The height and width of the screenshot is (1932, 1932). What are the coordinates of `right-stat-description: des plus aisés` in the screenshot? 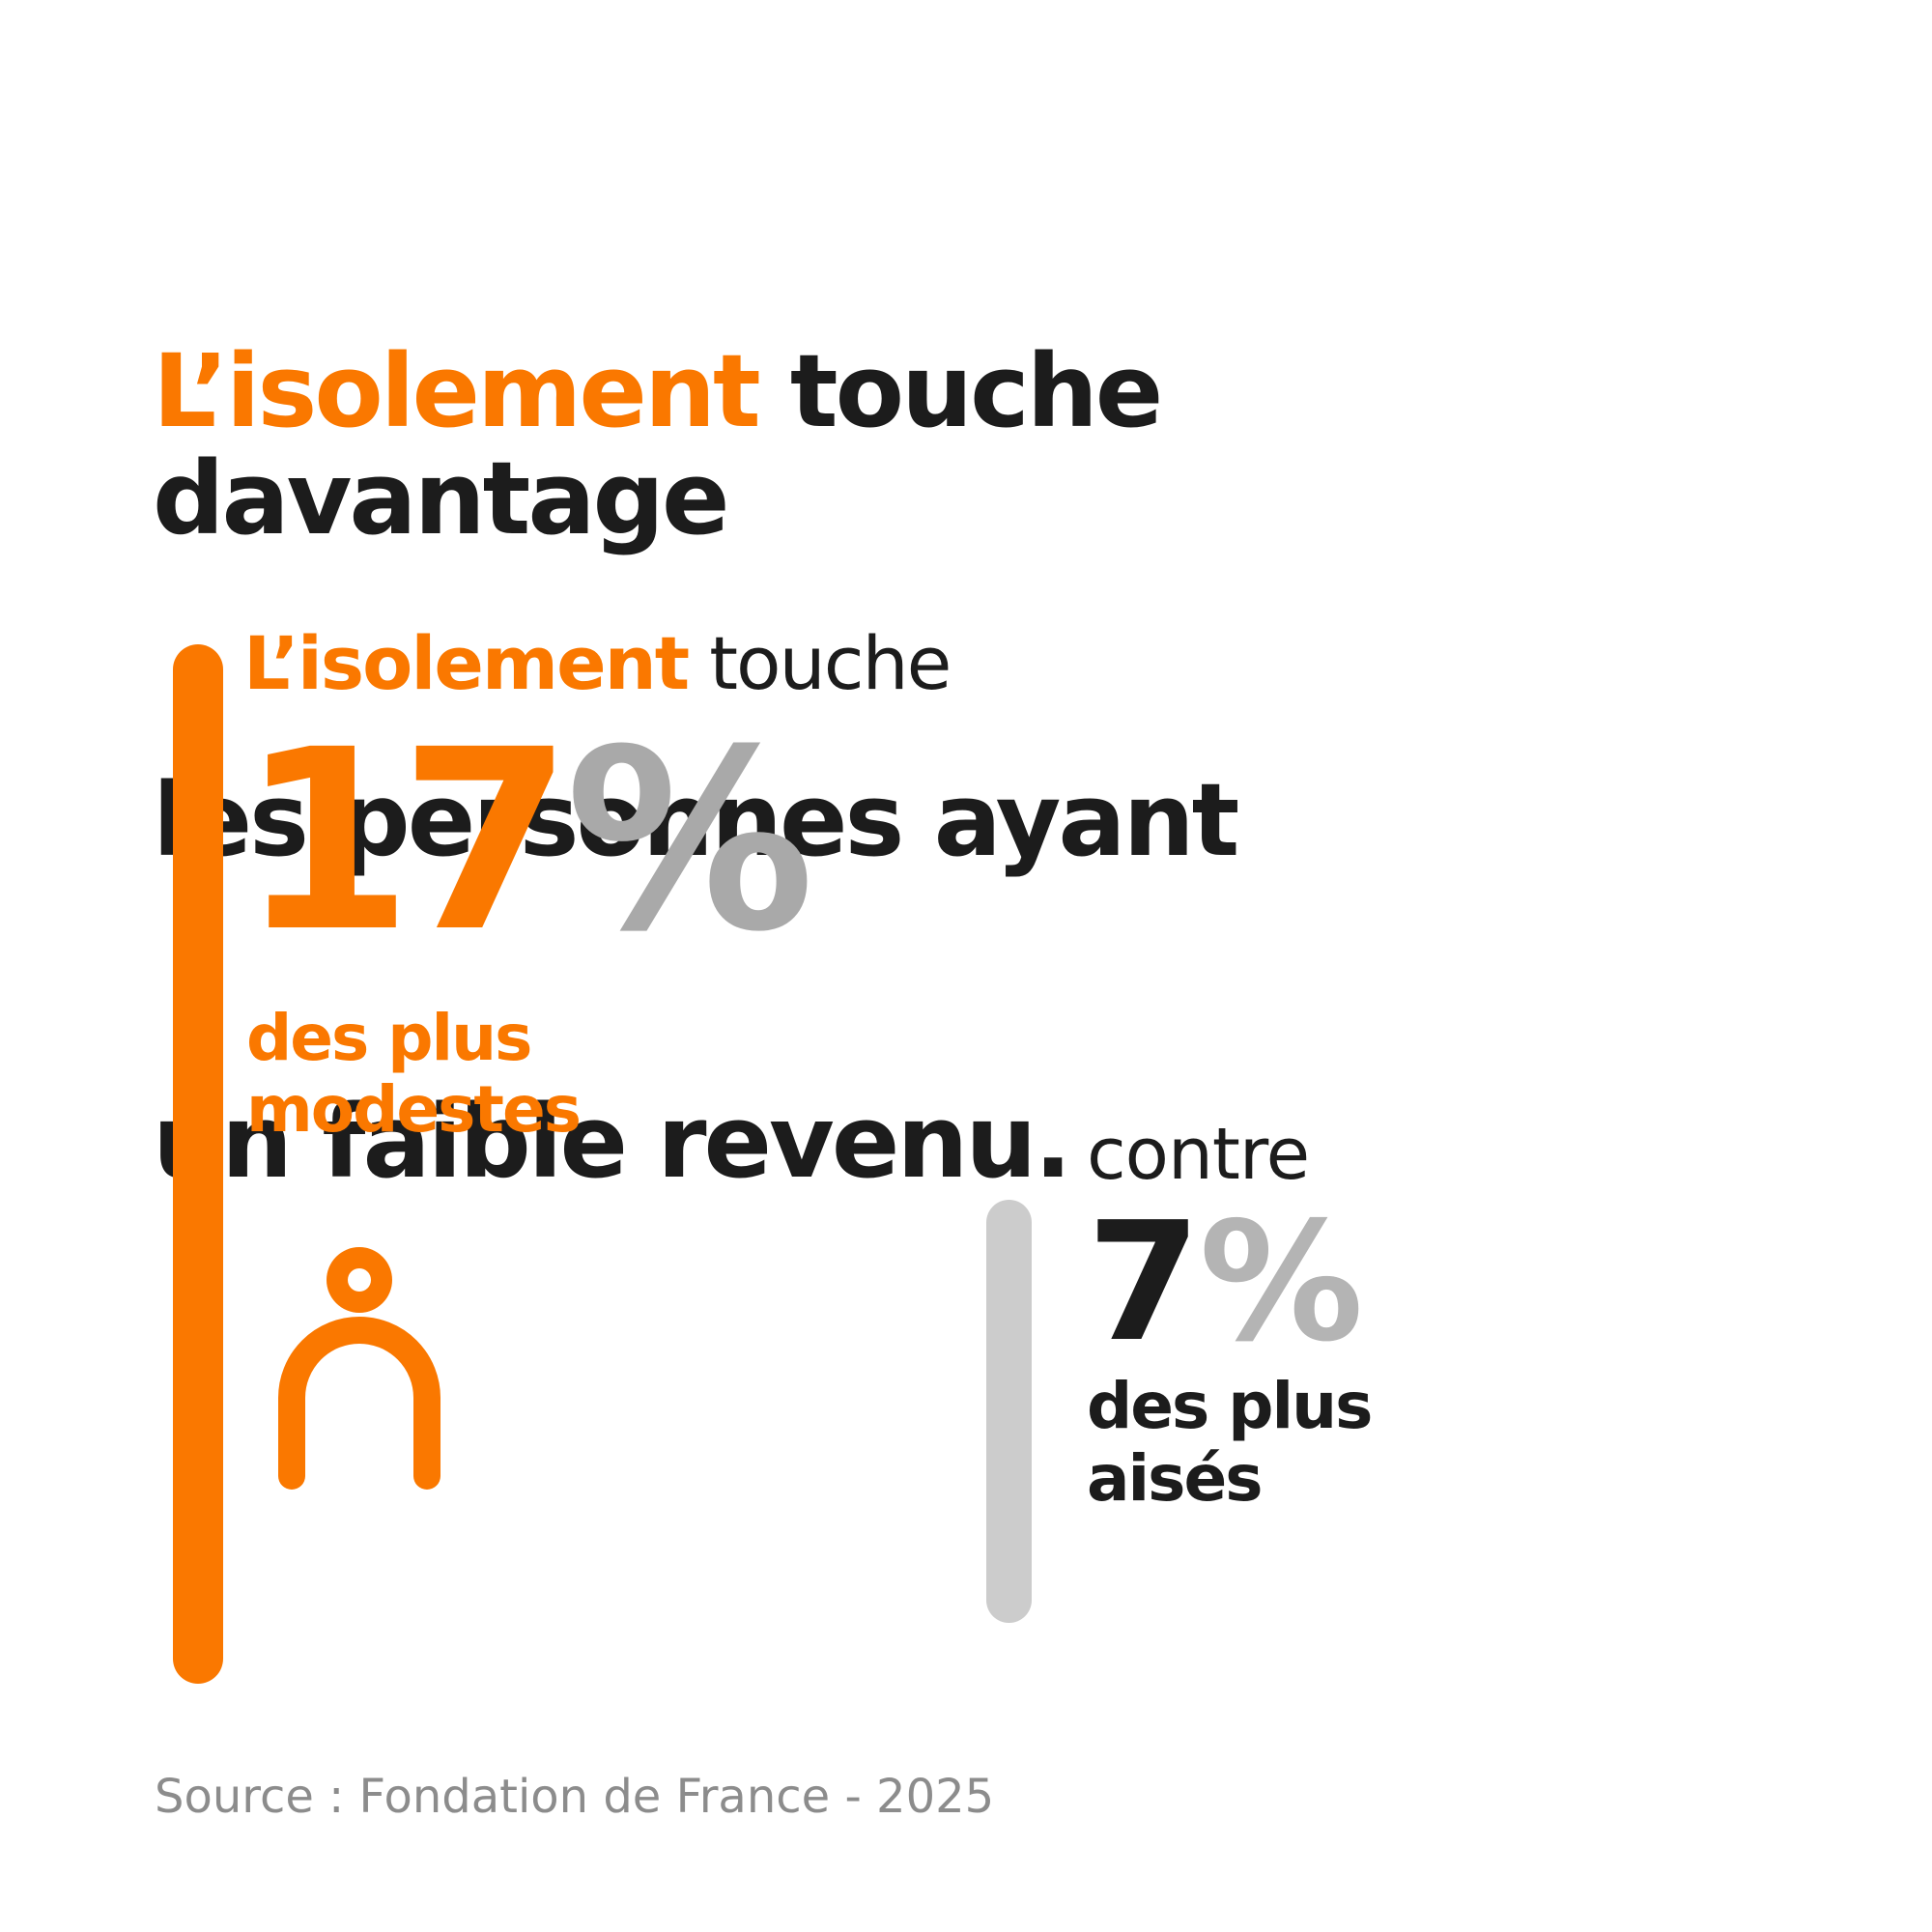 It's located at (1230, 1442).